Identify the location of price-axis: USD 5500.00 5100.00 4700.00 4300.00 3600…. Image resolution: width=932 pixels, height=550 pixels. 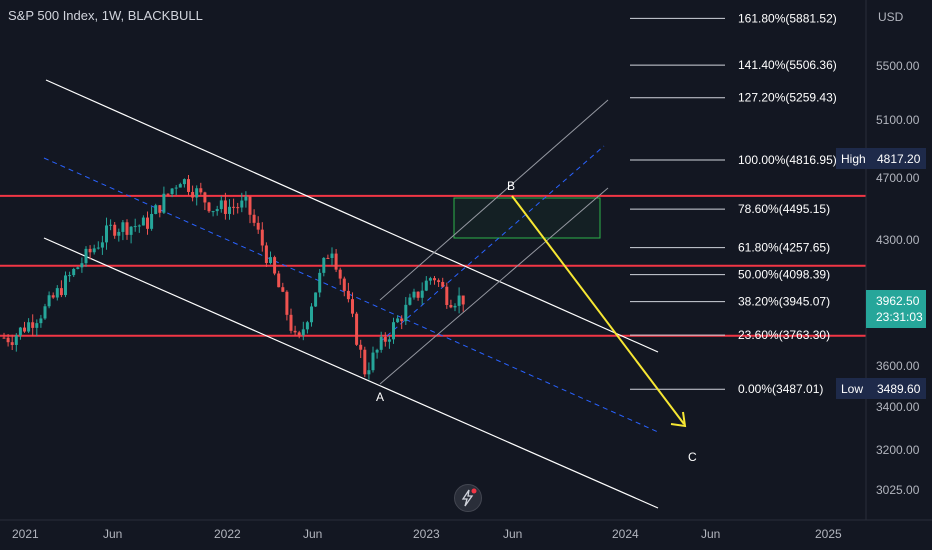
(881, 260).